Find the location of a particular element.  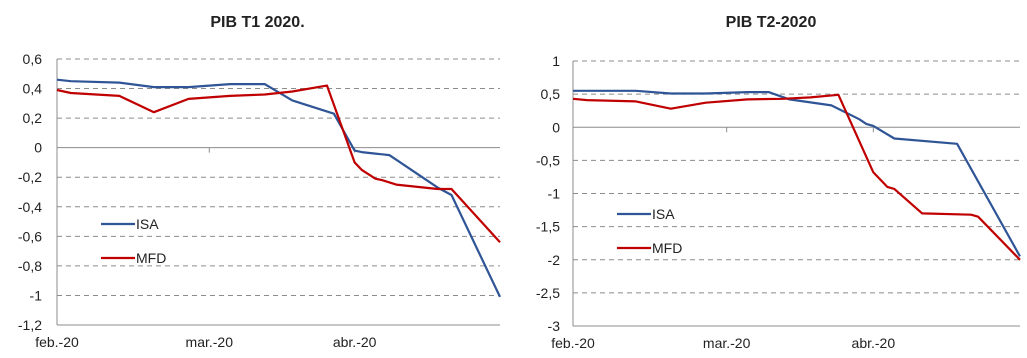

y-tick-label: 0,2 is located at coordinates (33, 118).